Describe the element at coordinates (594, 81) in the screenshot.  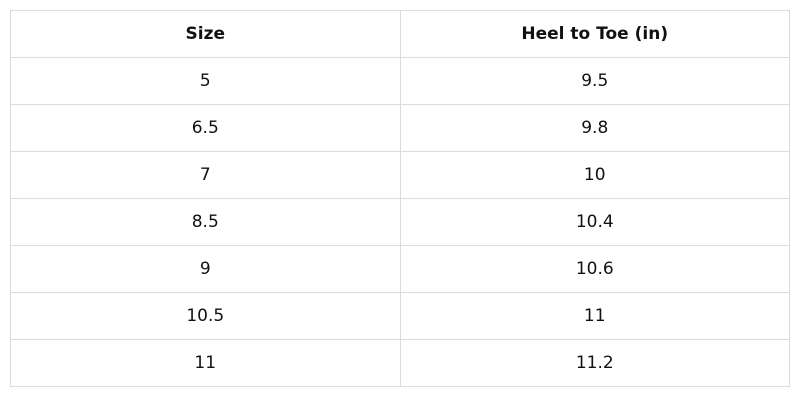
I see `table-cell: 9.5` at that location.